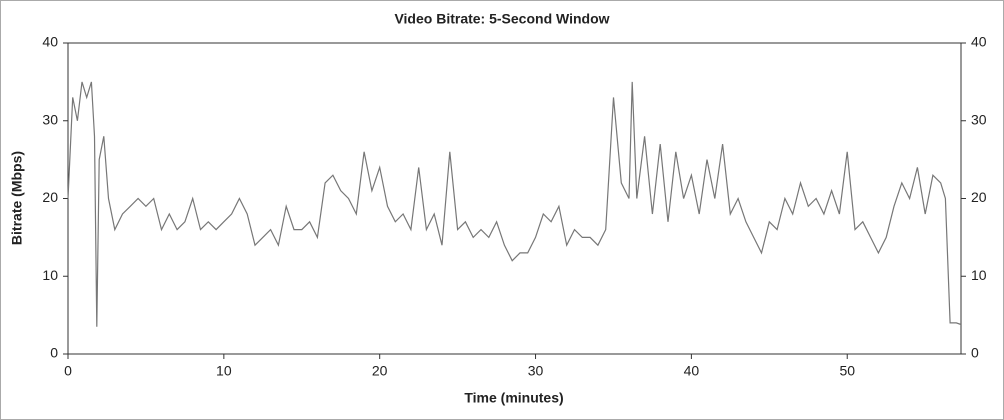  What do you see at coordinates (380, 371) in the screenshot?
I see `x-tick-label: 20` at bounding box center [380, 371].